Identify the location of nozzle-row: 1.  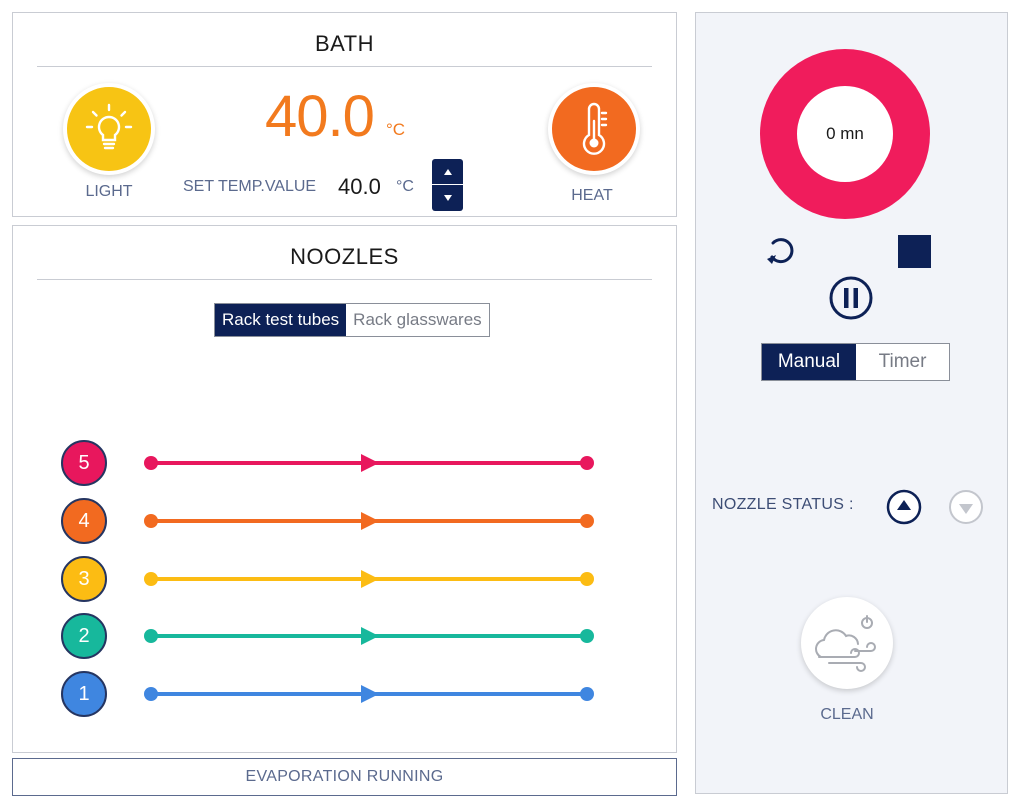
(345, 695).